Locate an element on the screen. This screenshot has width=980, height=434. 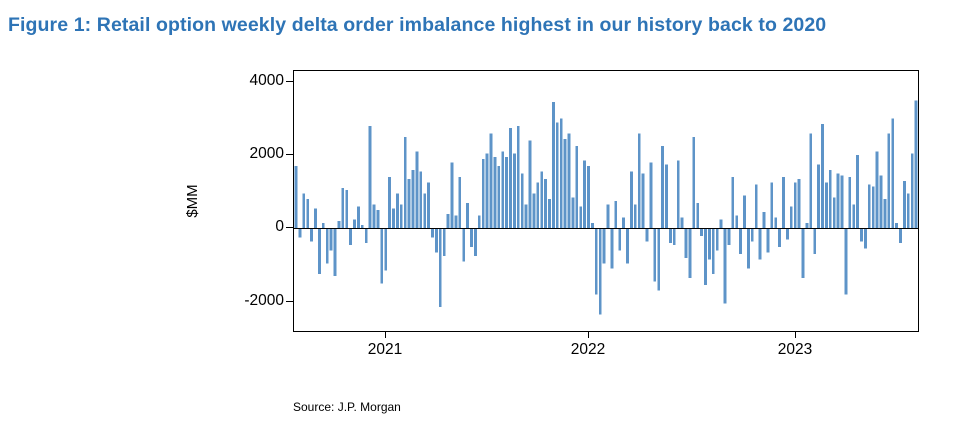
y-tick-label: 4000 is located at coordinates (266, 80).